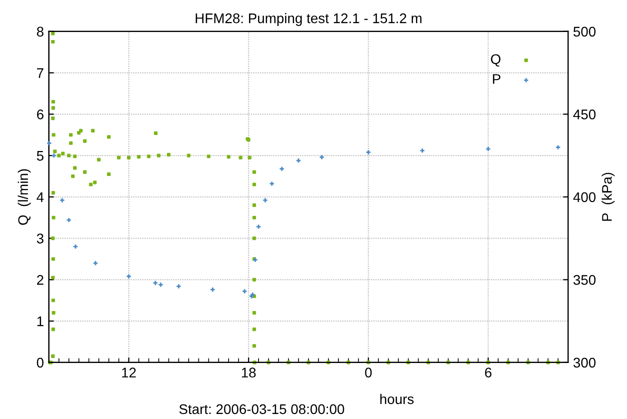 The image size is (627, 419). Describe the element at coordinates (608, 196) in the screenshot. I see `y2-axis-title: P (kPa)` at that location.